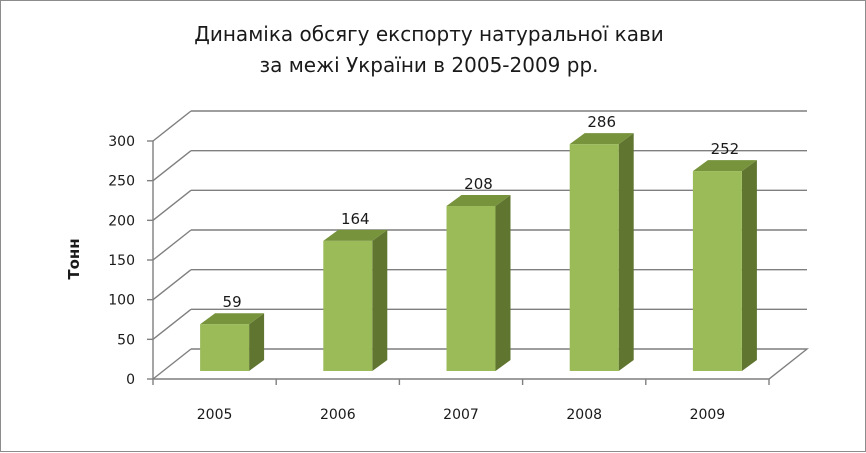 This screenshot has height=453, width=866. What do you see at coordinates (601, 139) in the screenshot?
I see `bar-top-2008` at bounding box center [601, 139].